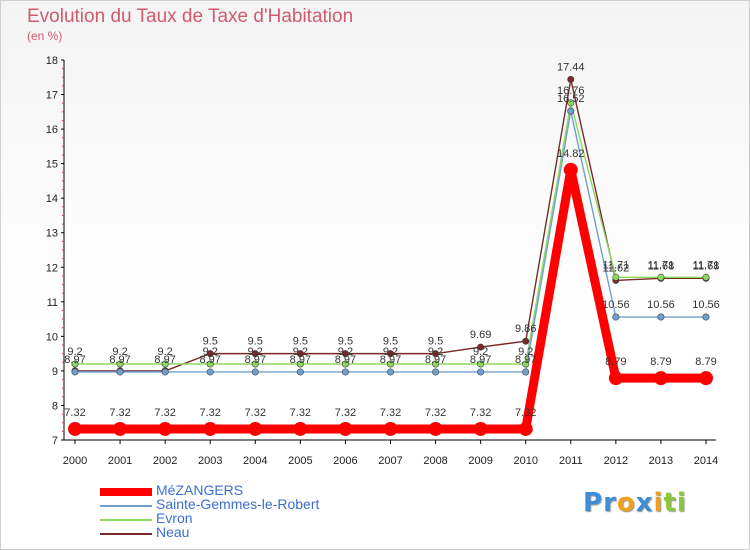 This screenshot has height=550, width=750. What do you see at coordinates (52, 165) in the screenshot?
I see `y-tick-label: 15` at bounding box center [52, 165].